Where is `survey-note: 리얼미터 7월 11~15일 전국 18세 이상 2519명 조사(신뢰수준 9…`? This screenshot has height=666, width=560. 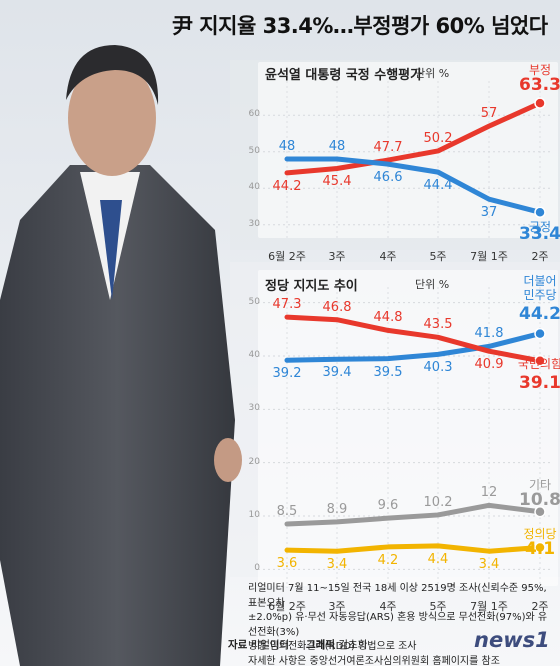
survey-note: 리얼미터 7월 11~15일 전국 18세 이상 2519명 조사(신뢰수준 9… is located at coordinates (400, 624).